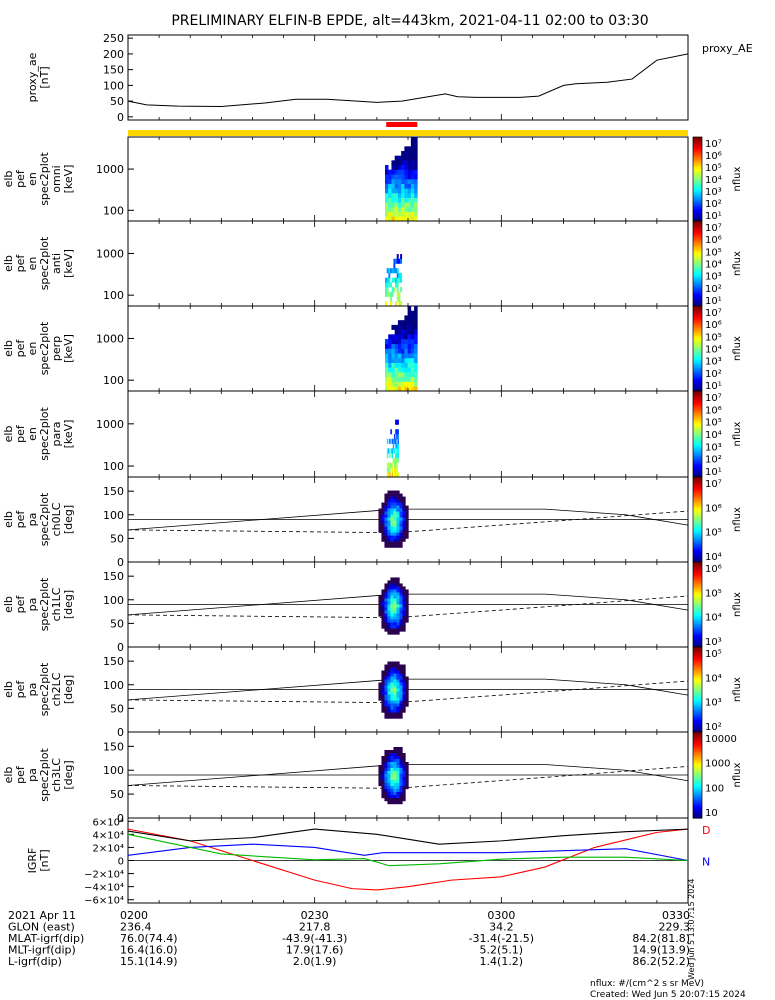 The image size is (775, 1000). Describe the element at coordinates (113, 685) in the screenshot. I see `pa_ch2-ytick-label: 100` at that location.